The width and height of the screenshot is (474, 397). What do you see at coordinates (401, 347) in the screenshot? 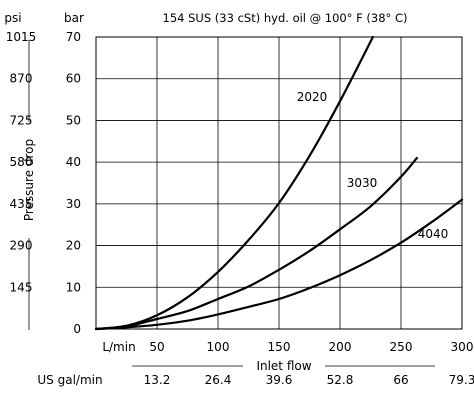
I see `x-tick-label-lmin: 250` at bounding box center [401, 347].